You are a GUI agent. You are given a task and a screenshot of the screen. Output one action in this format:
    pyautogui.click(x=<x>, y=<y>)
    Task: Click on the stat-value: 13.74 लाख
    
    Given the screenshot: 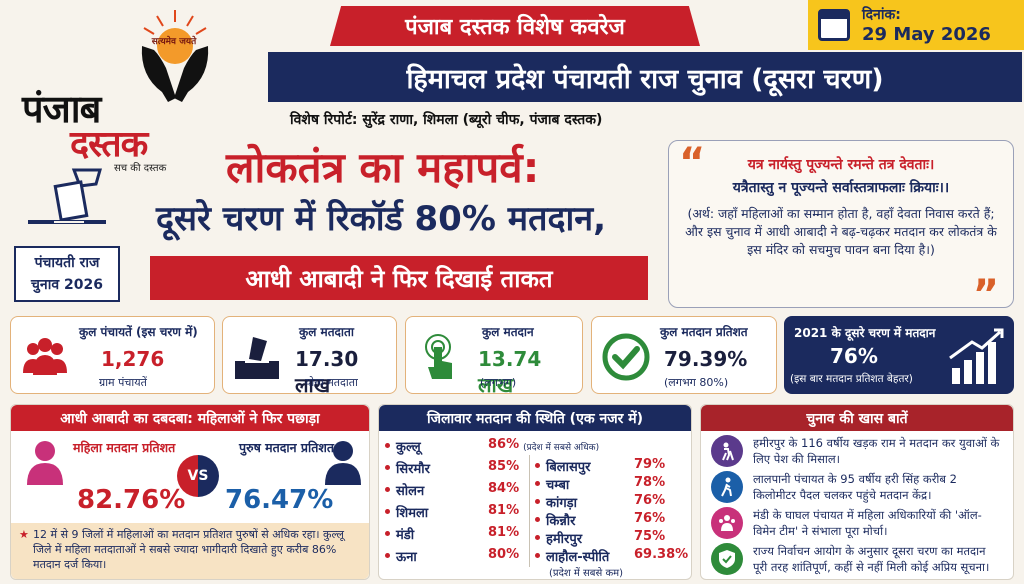 What is the action you would take?
    pyautogui.click(x=510, y=372)
    